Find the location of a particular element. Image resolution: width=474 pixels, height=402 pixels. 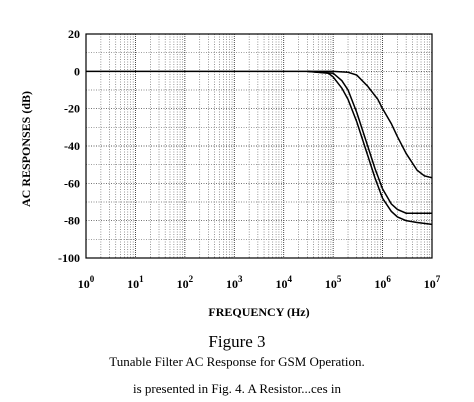

y-tick-label: -20 is located at coordinates (72, 109).